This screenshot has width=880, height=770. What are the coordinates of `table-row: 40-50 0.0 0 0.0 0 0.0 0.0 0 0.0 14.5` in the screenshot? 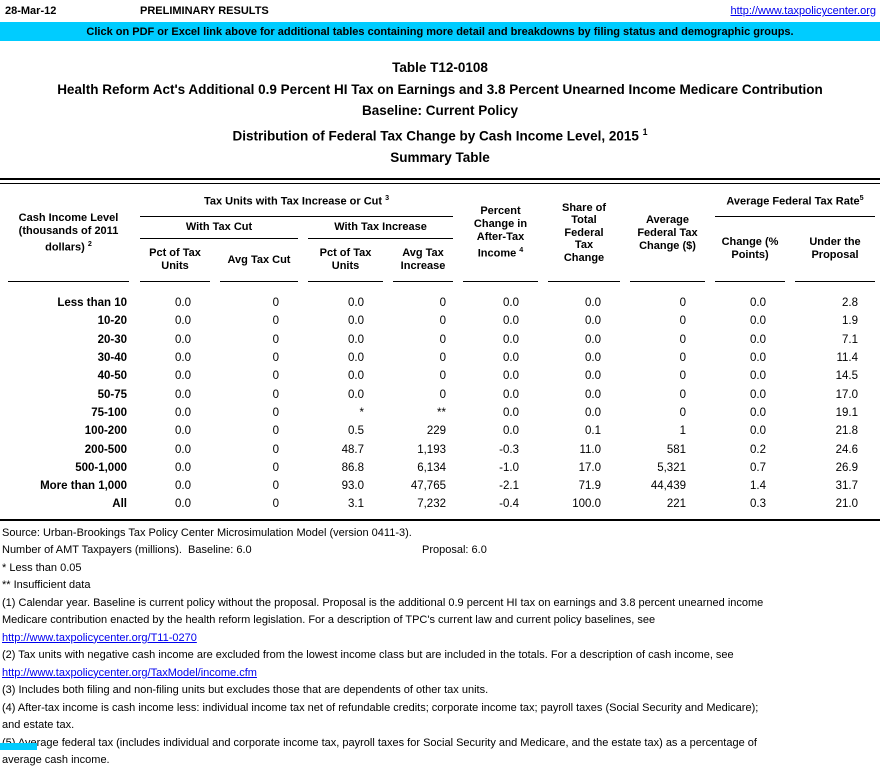 It's located at (440, 376).